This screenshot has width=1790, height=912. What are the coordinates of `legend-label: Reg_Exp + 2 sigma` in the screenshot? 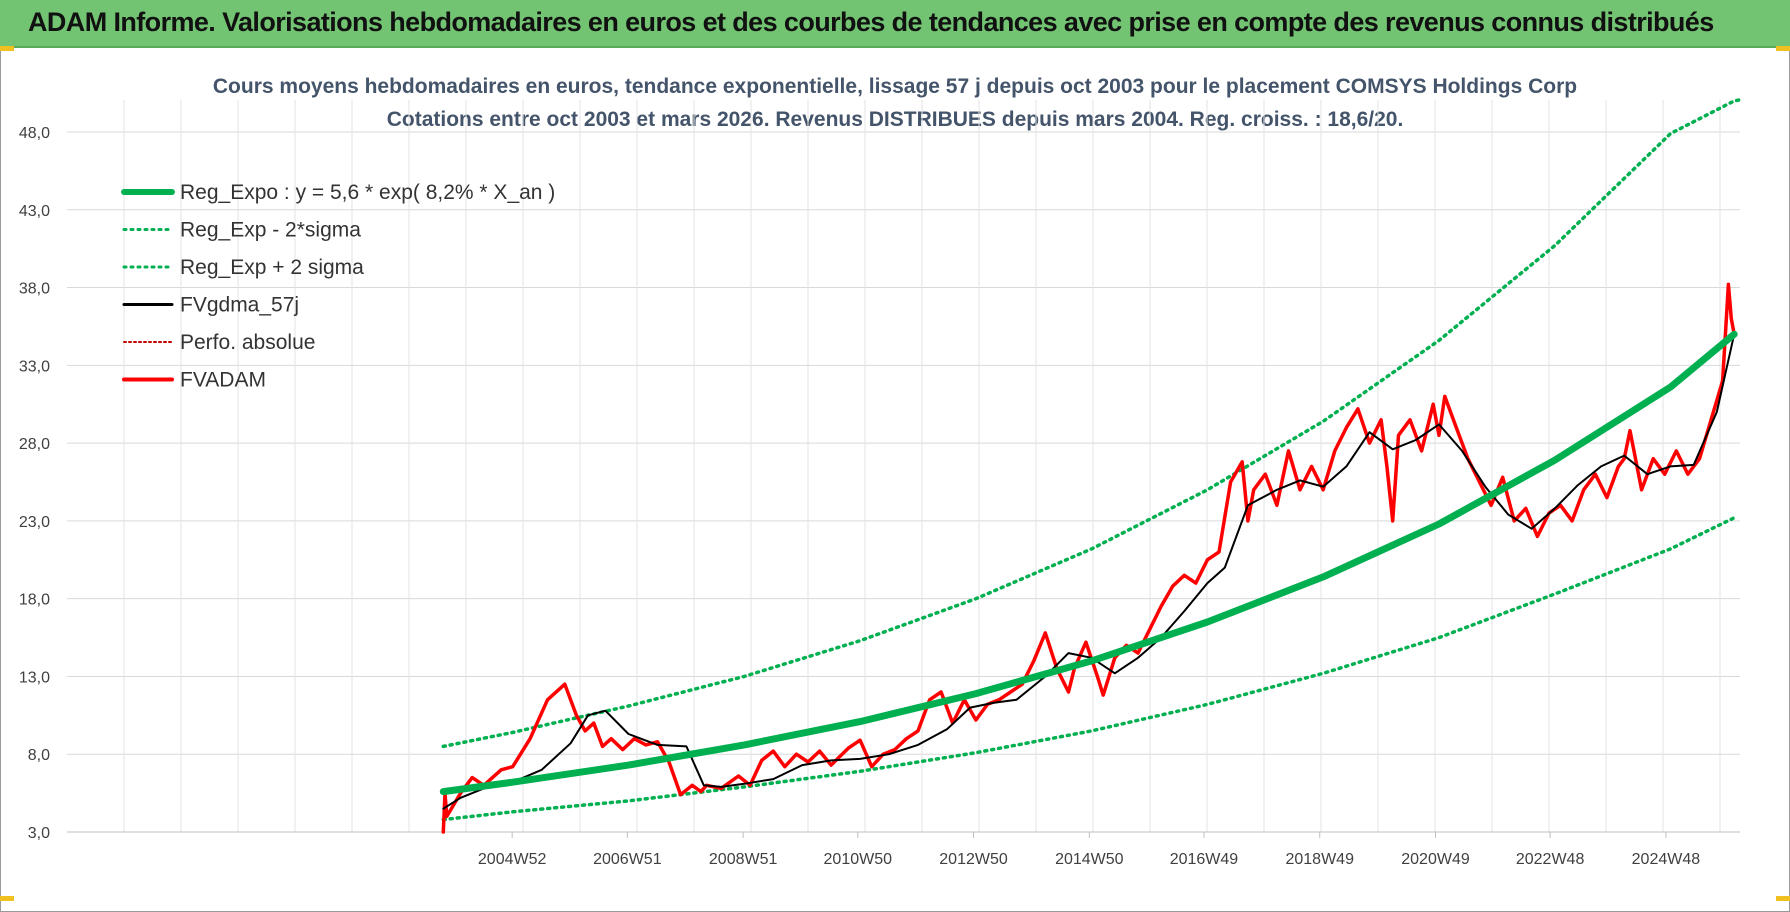 It's located at (272, 267).